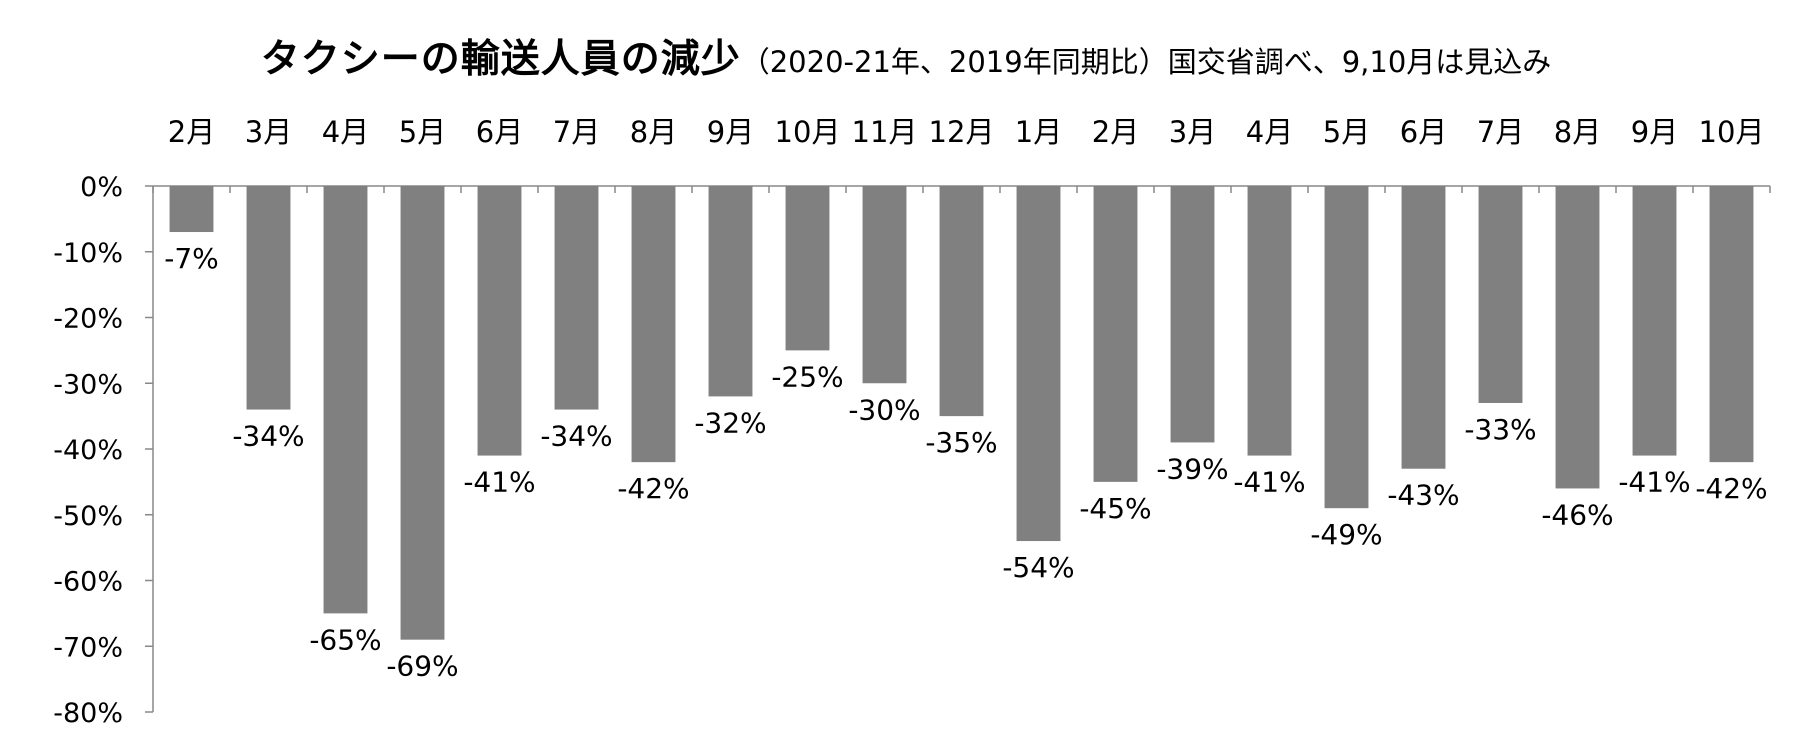  What do you see at coordinates (345, 639) in the screenshot?
I see `data-label: -65%` at bounding box center [345, 639].